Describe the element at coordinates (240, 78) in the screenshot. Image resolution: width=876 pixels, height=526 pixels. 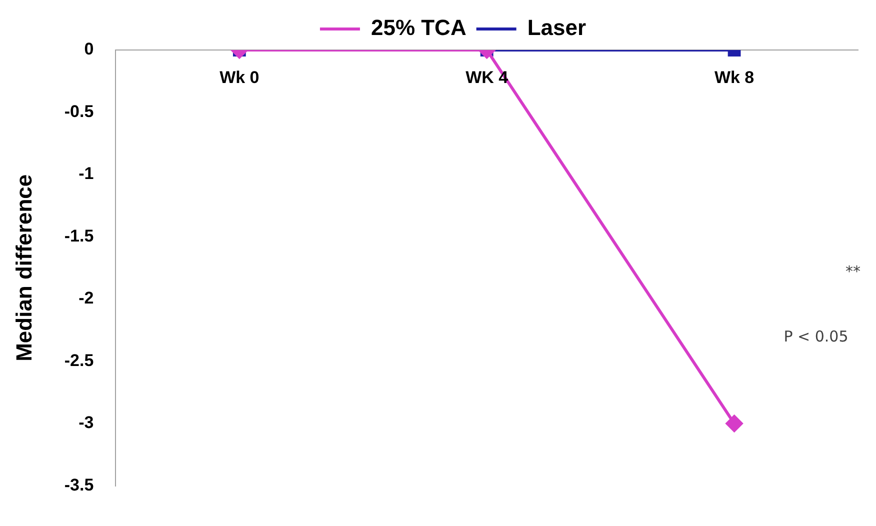
I see `x-tick-label: Wk 0` at that location.